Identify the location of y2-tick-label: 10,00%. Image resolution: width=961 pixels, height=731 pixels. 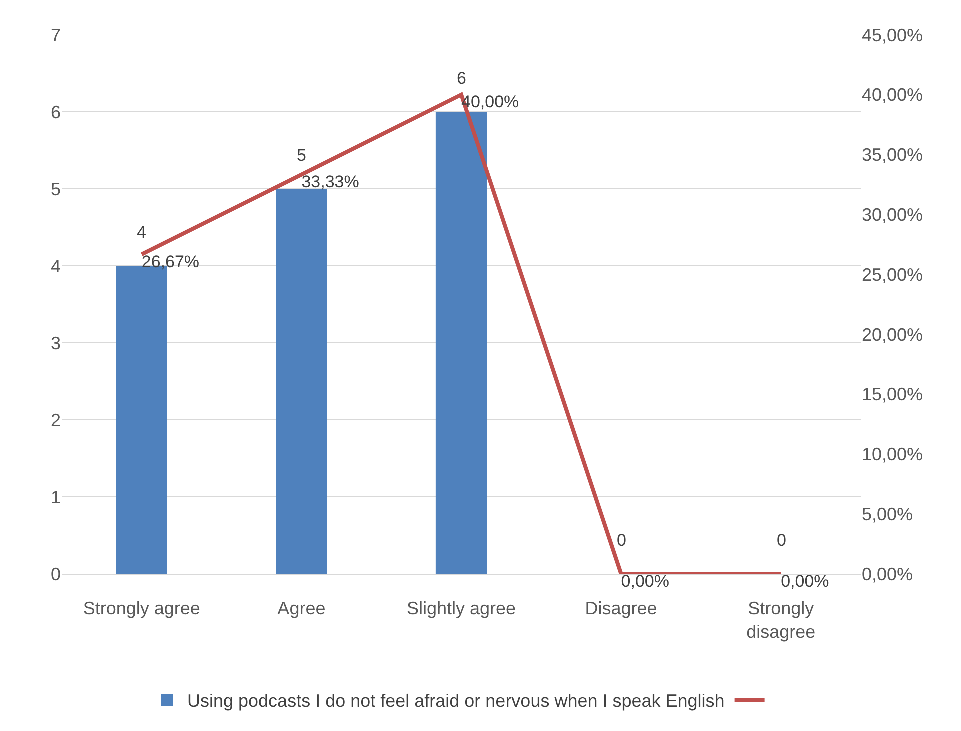
(893, 454).